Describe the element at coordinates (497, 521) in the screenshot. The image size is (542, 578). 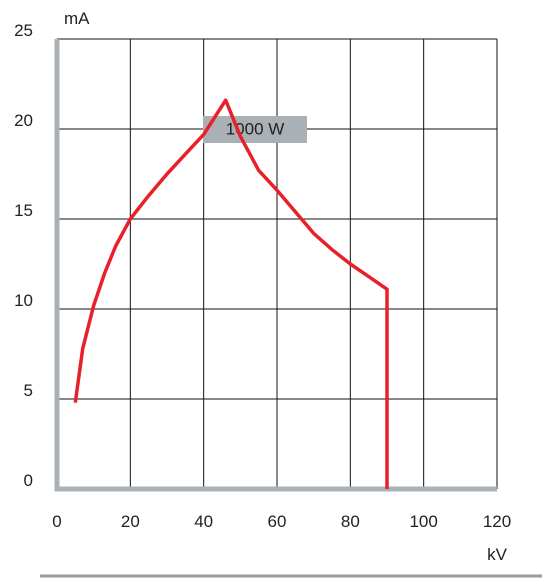
I see `x-tick-label: 120` at that location.